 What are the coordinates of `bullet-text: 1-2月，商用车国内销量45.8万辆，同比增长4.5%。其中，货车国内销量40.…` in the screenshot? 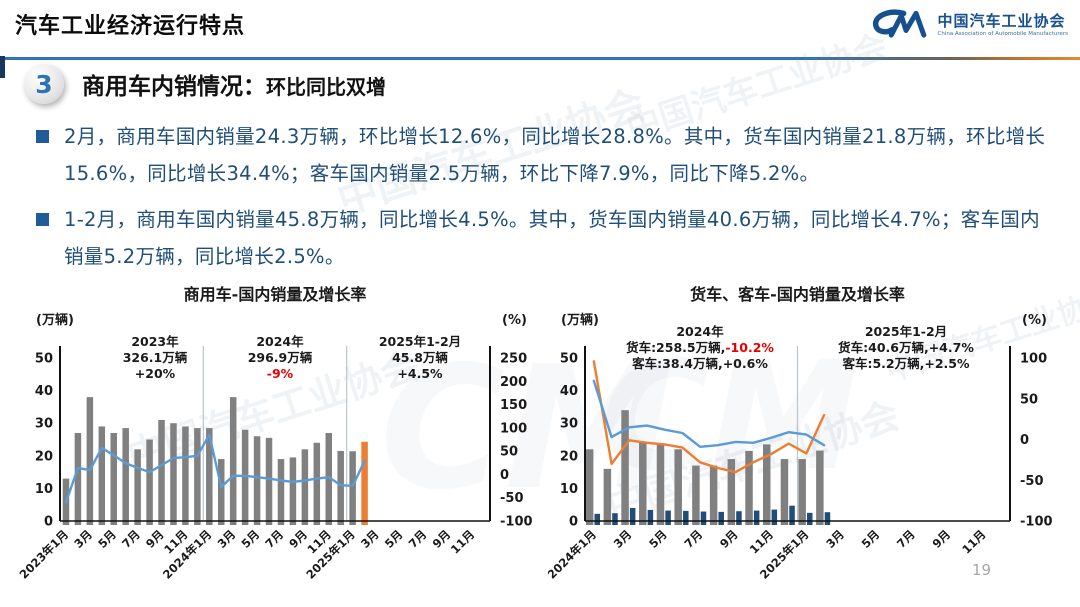 It's located at (552, 238).